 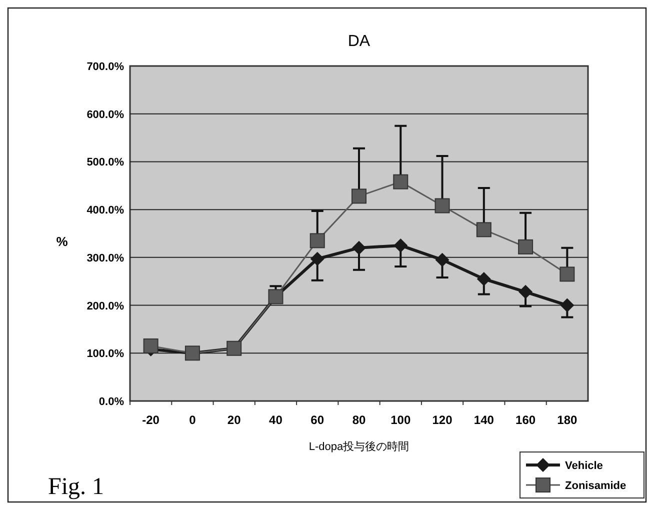 What do you see at coordinates (442, 420) in the screenshot?
I see `x-tick-label: 120` at bounding box center [442, 420].